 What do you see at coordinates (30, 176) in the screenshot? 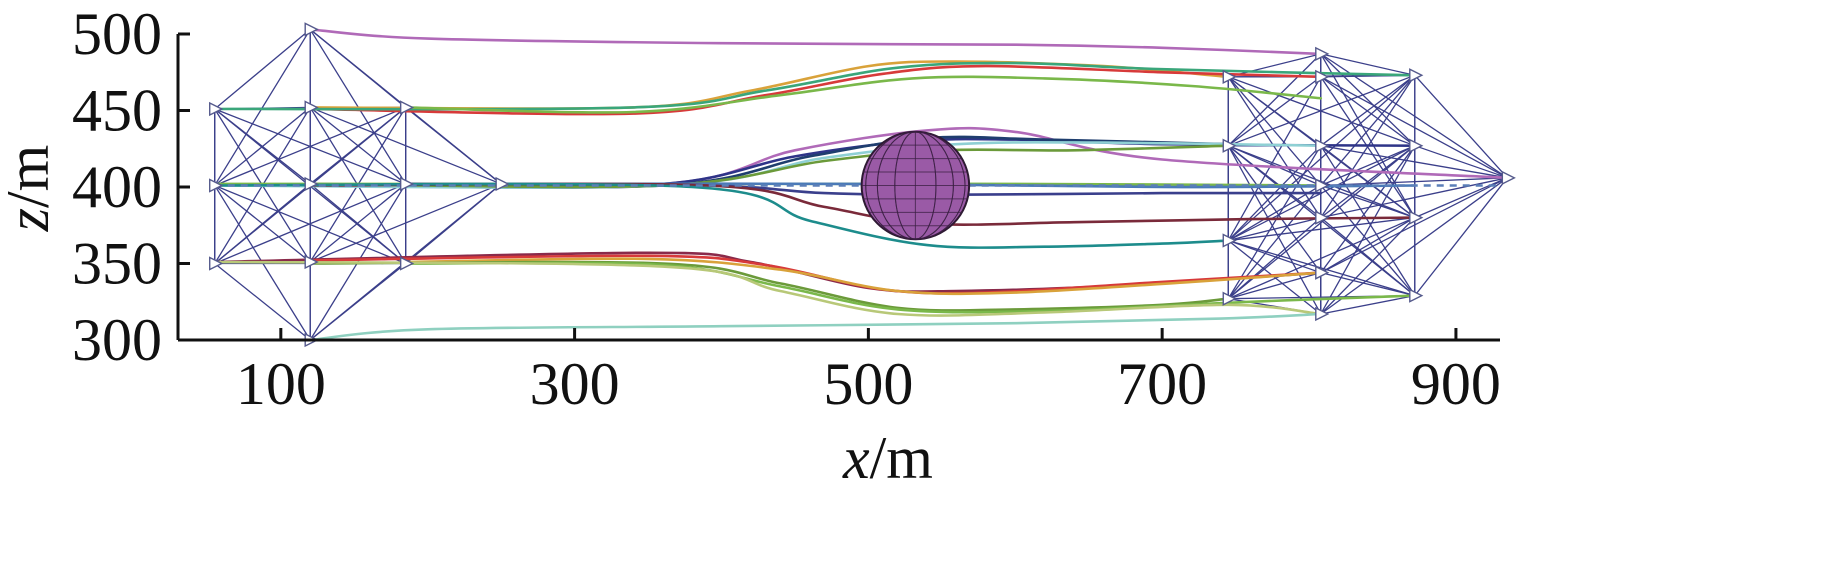
I see `y-axis-unit: /m` at bounding box center [30, 176].